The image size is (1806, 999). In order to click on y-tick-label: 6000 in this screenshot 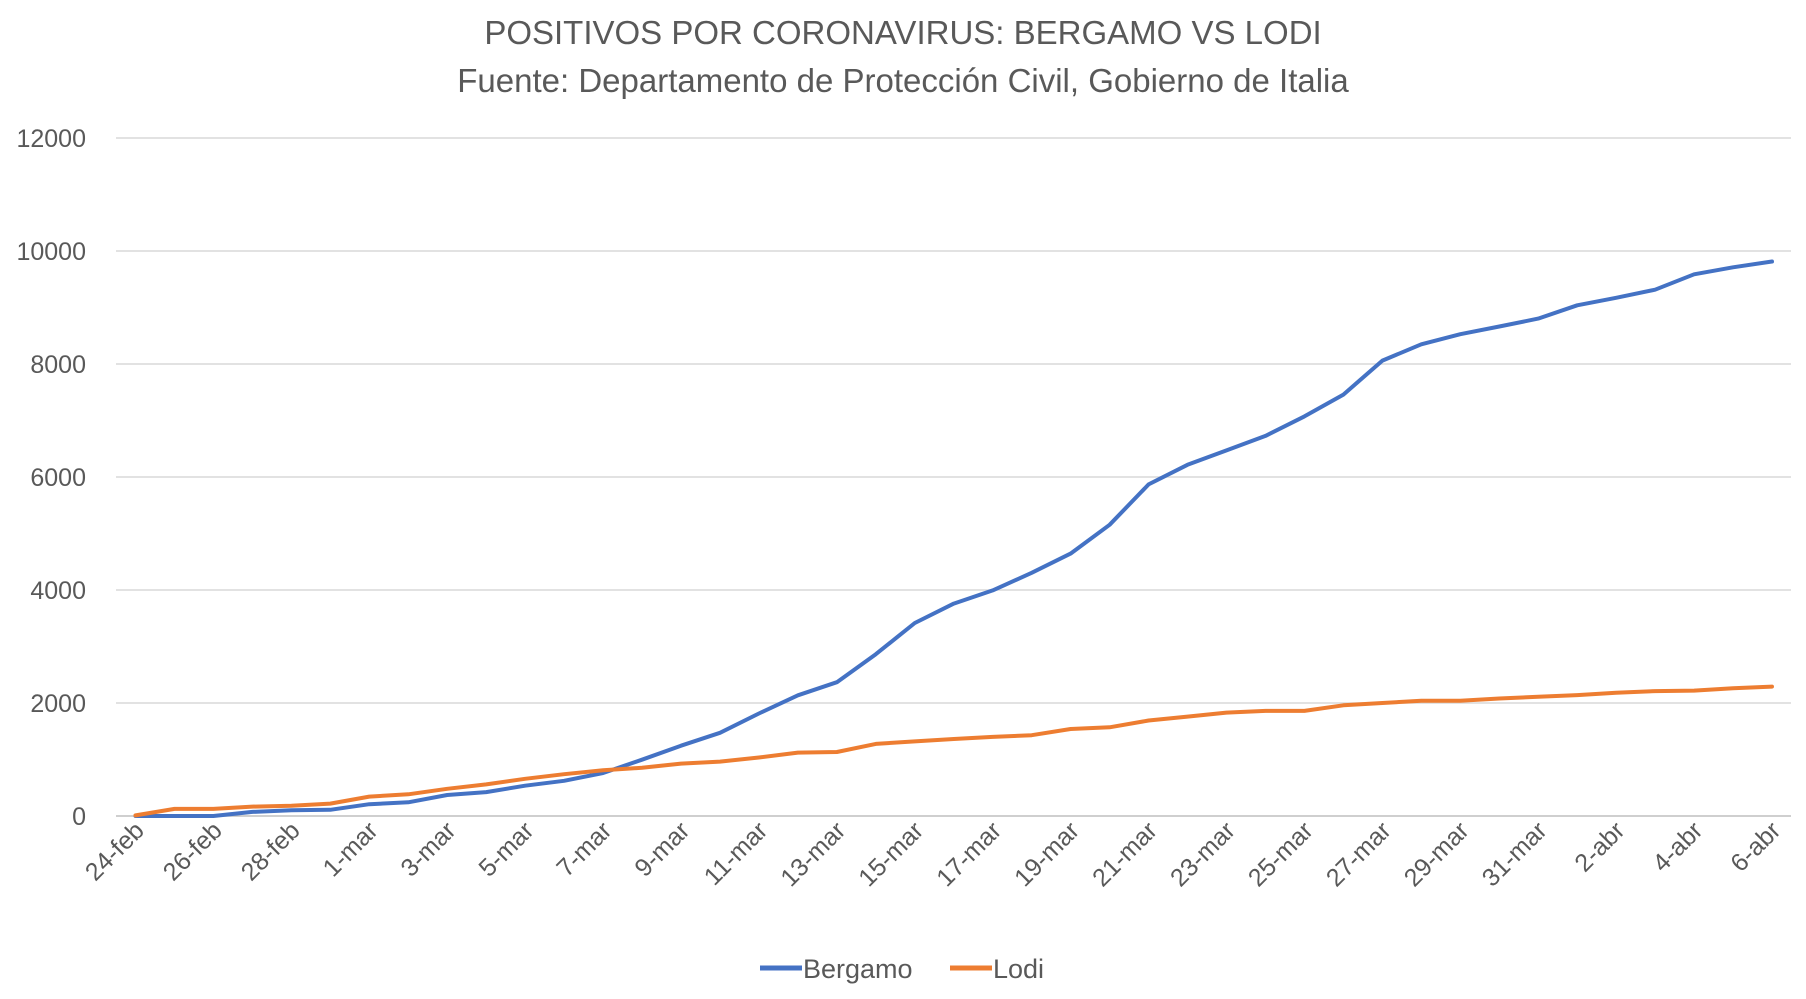, I will do `click(58, 478)`.